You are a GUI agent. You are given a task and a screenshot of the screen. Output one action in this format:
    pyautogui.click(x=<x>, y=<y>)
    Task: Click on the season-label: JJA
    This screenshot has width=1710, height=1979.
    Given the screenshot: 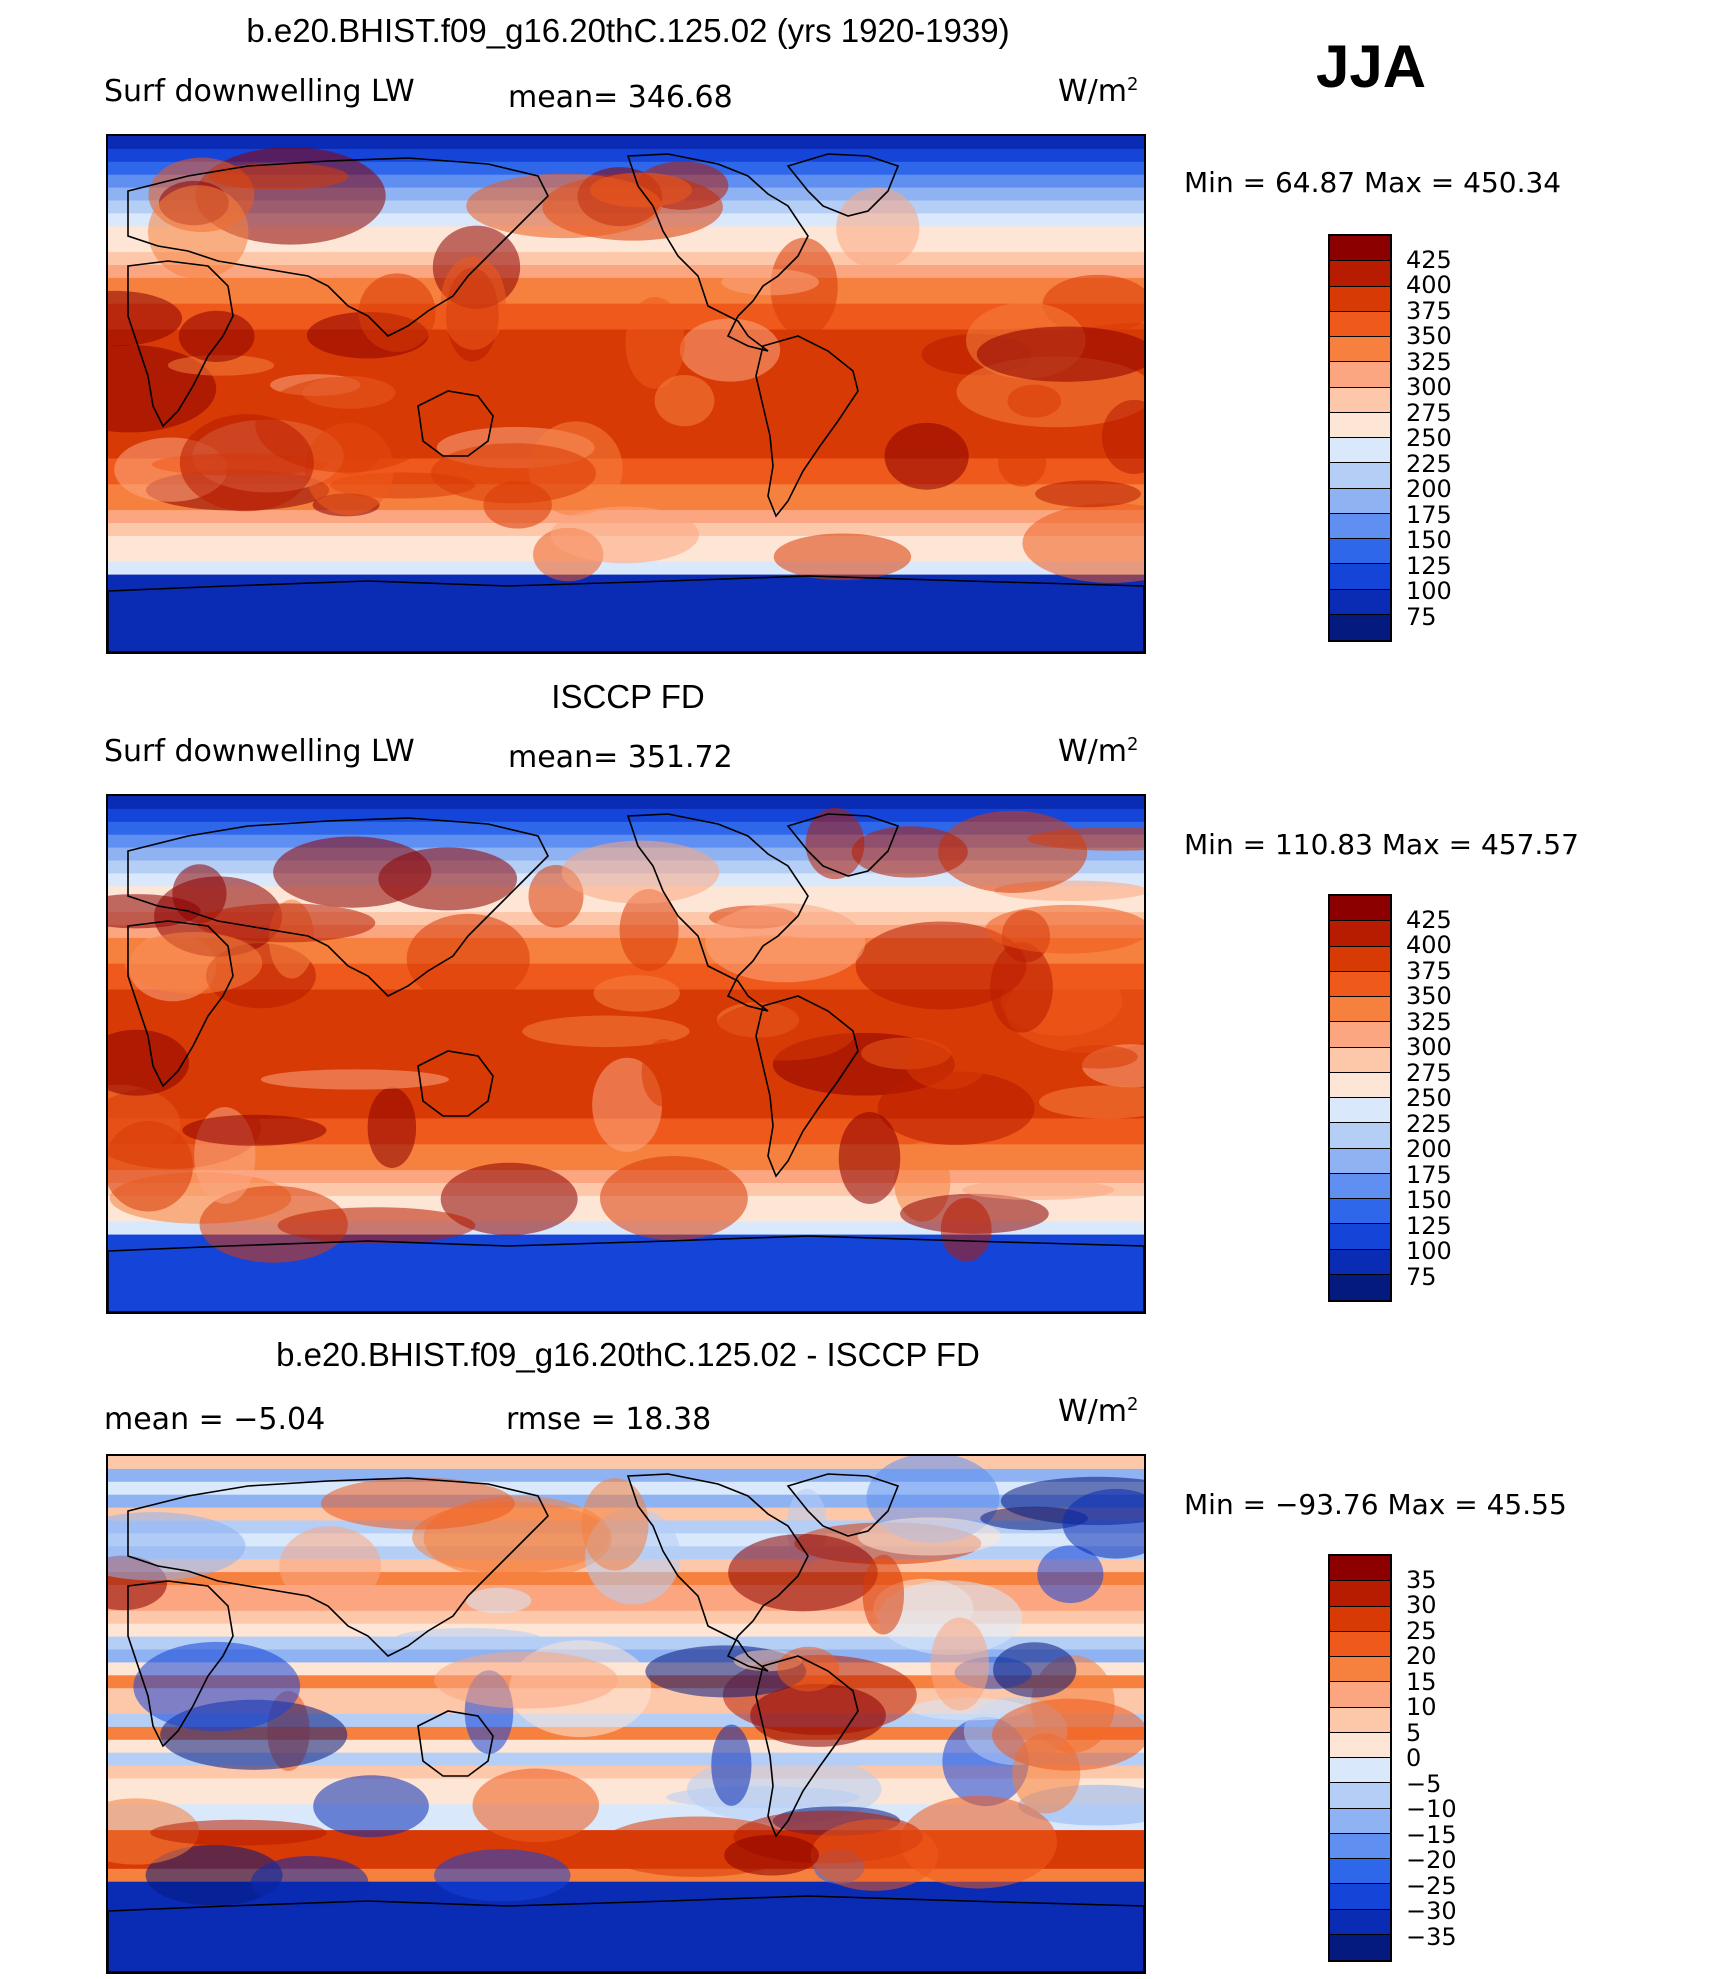 What is the action you would take?
    pyautogui.click(x=1371, y=66)
    